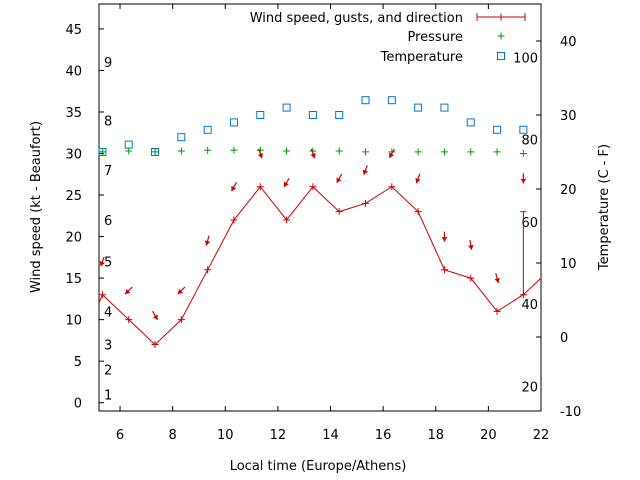 The width and height of the screenshot is (640, 480). What do you see at coordinates (73, 238) in the screenshot?
I see `y-left-tick-label: 20` at bounding box center [73, 238].